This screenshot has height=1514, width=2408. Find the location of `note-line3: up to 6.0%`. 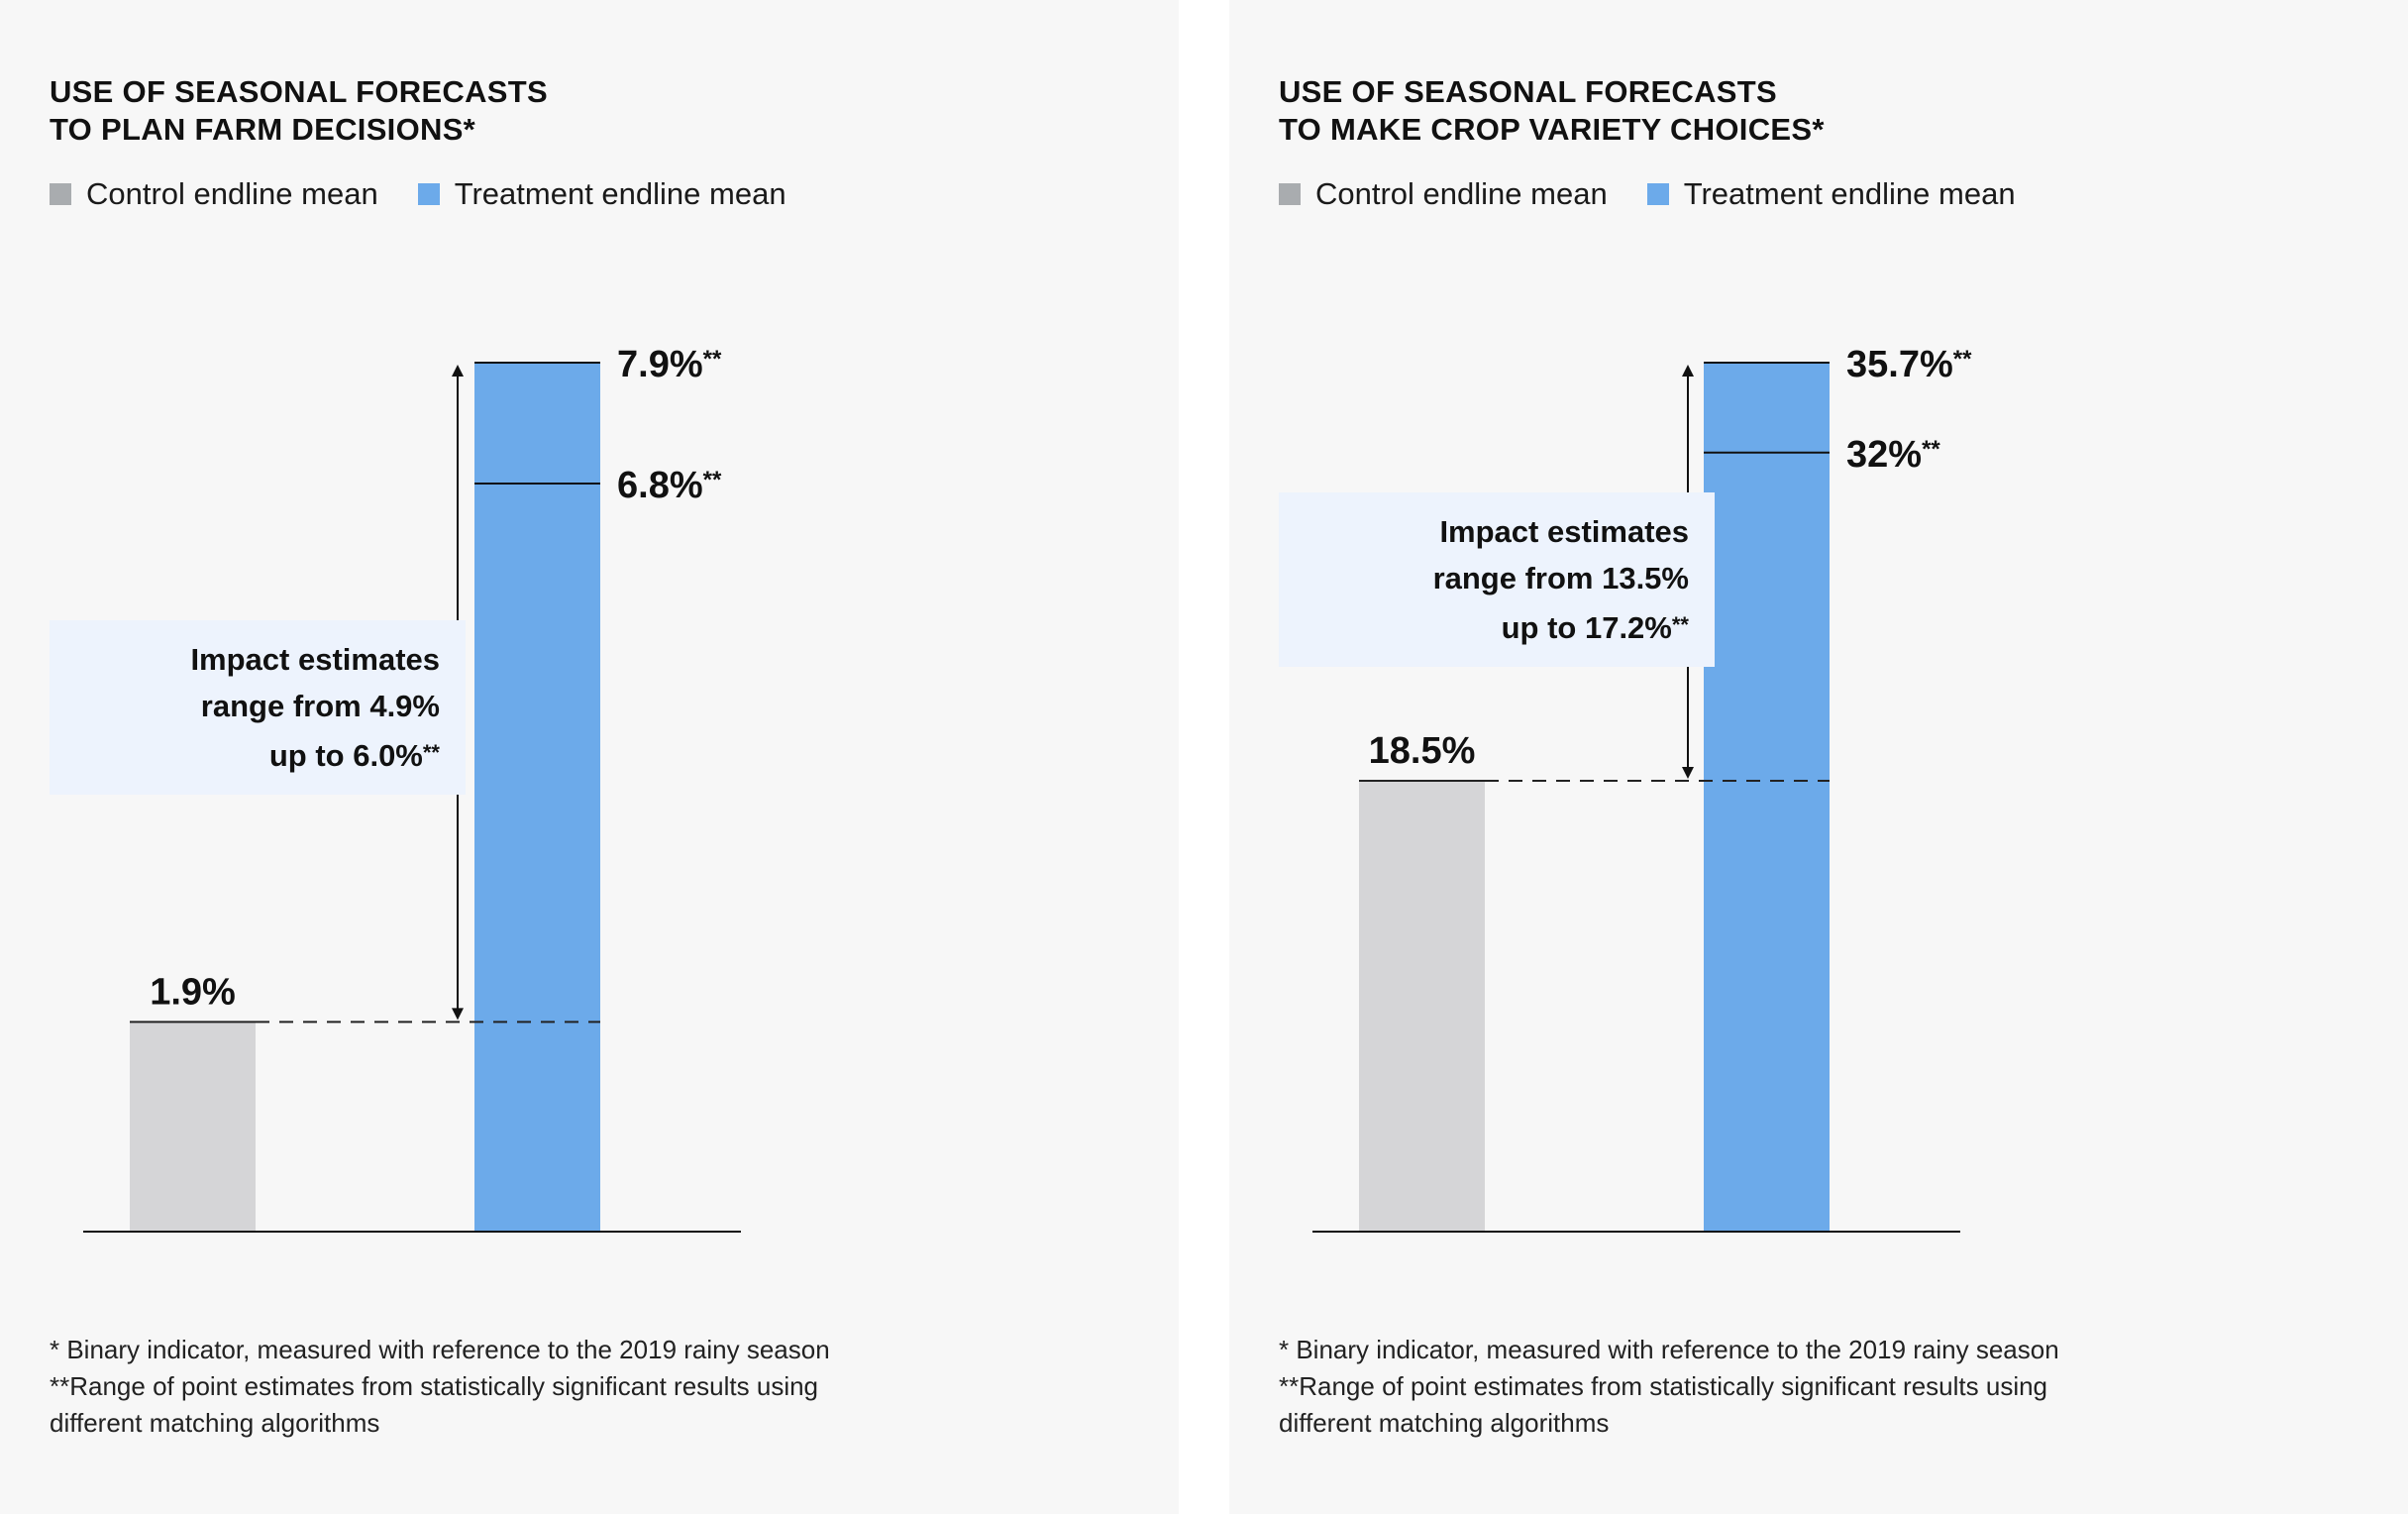

note-line3: up to 6.0% is located at coordinates (345, 755).